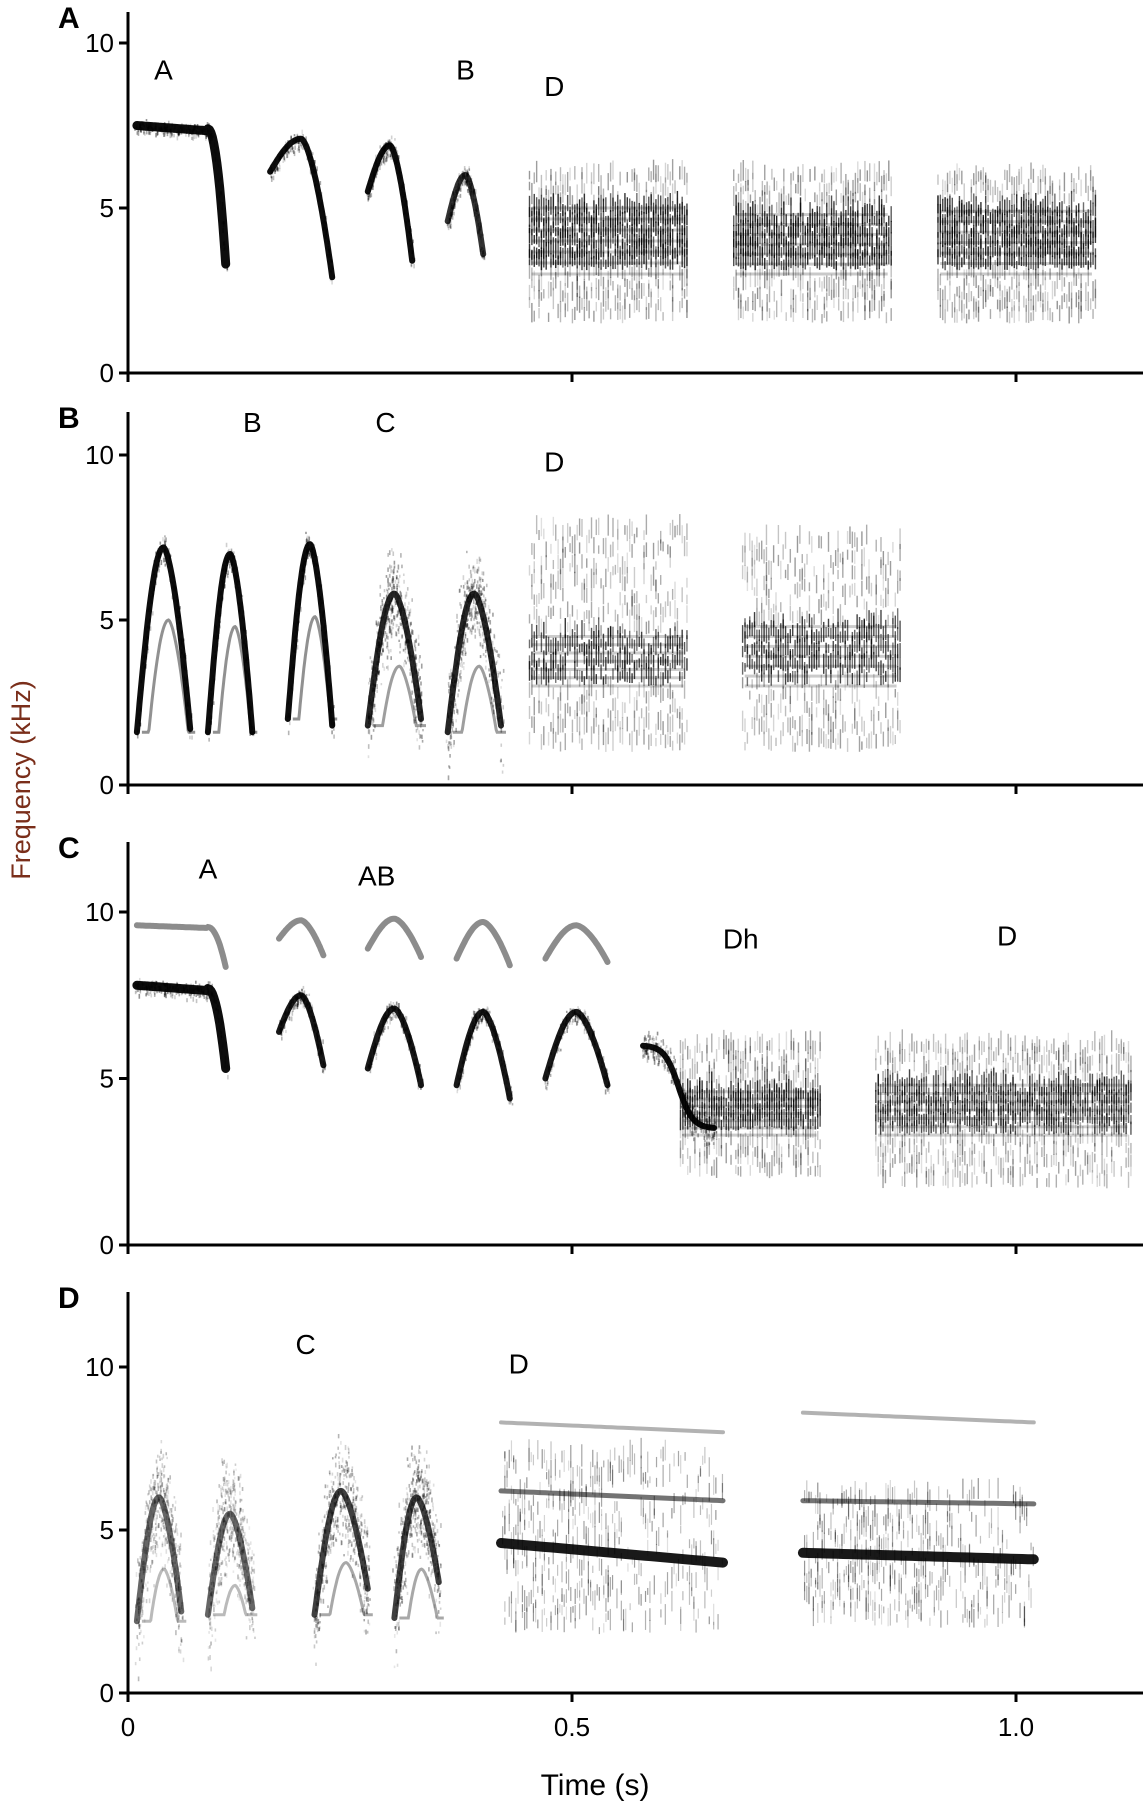  I want to click on x-tick-label: 0.5, so click(572, 1727).